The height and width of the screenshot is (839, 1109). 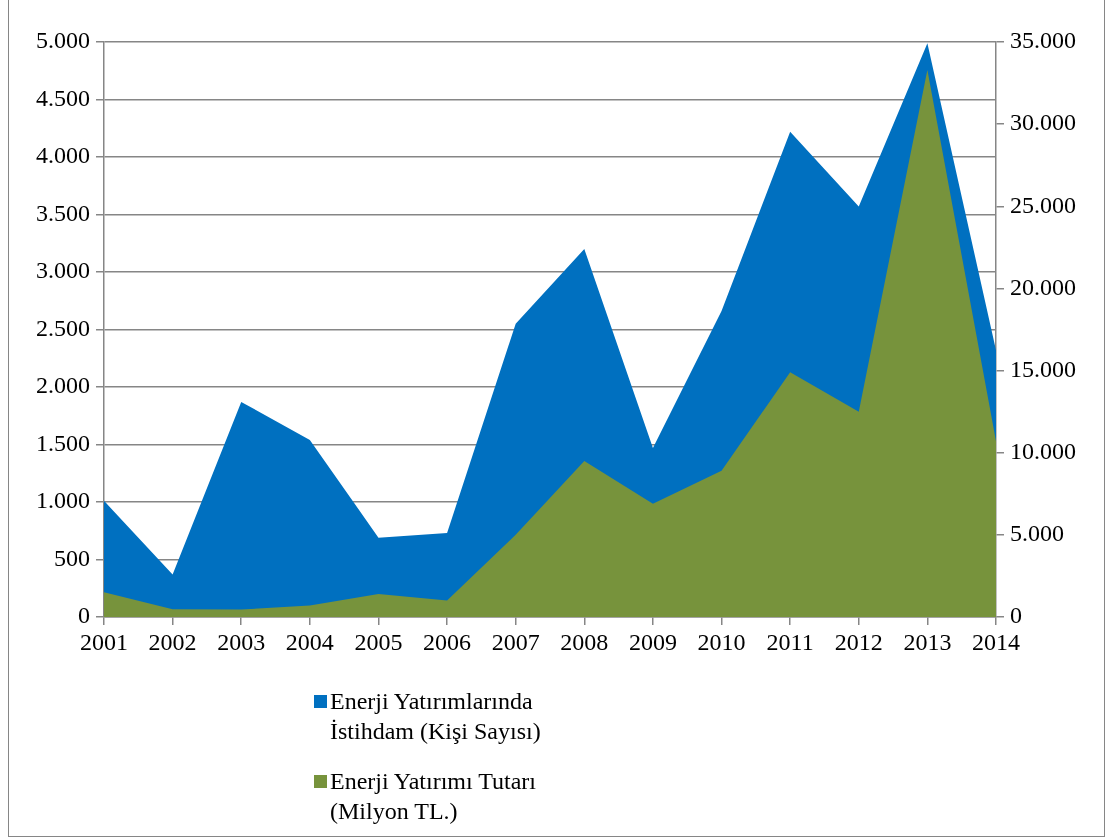 What do you see at coordinates (1043, 204) in the screenshot?
I see `y2-tick-label: 25.000` at bounding box center [1043, 204].